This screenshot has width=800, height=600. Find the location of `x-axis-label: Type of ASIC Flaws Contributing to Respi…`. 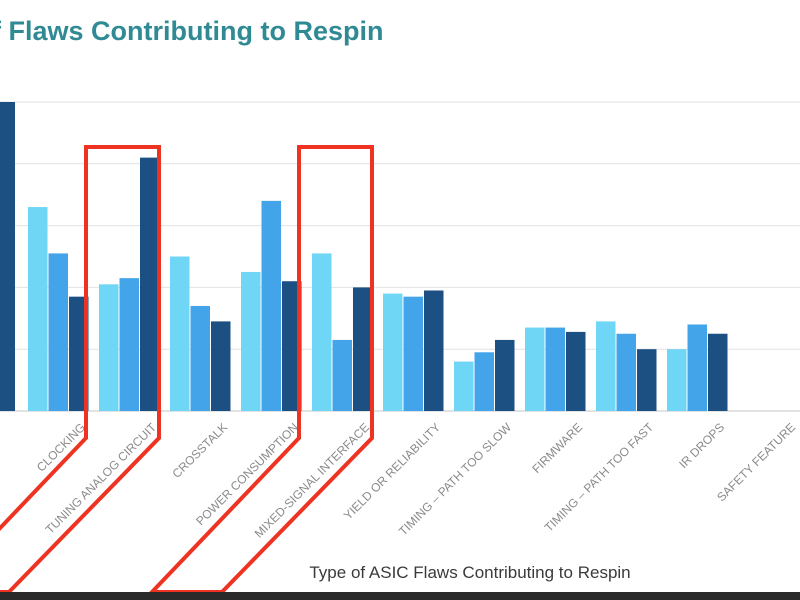

x-axis-label: Type of ASIC Flaws Contributing to Respi… is located at coordinates (469, 572).